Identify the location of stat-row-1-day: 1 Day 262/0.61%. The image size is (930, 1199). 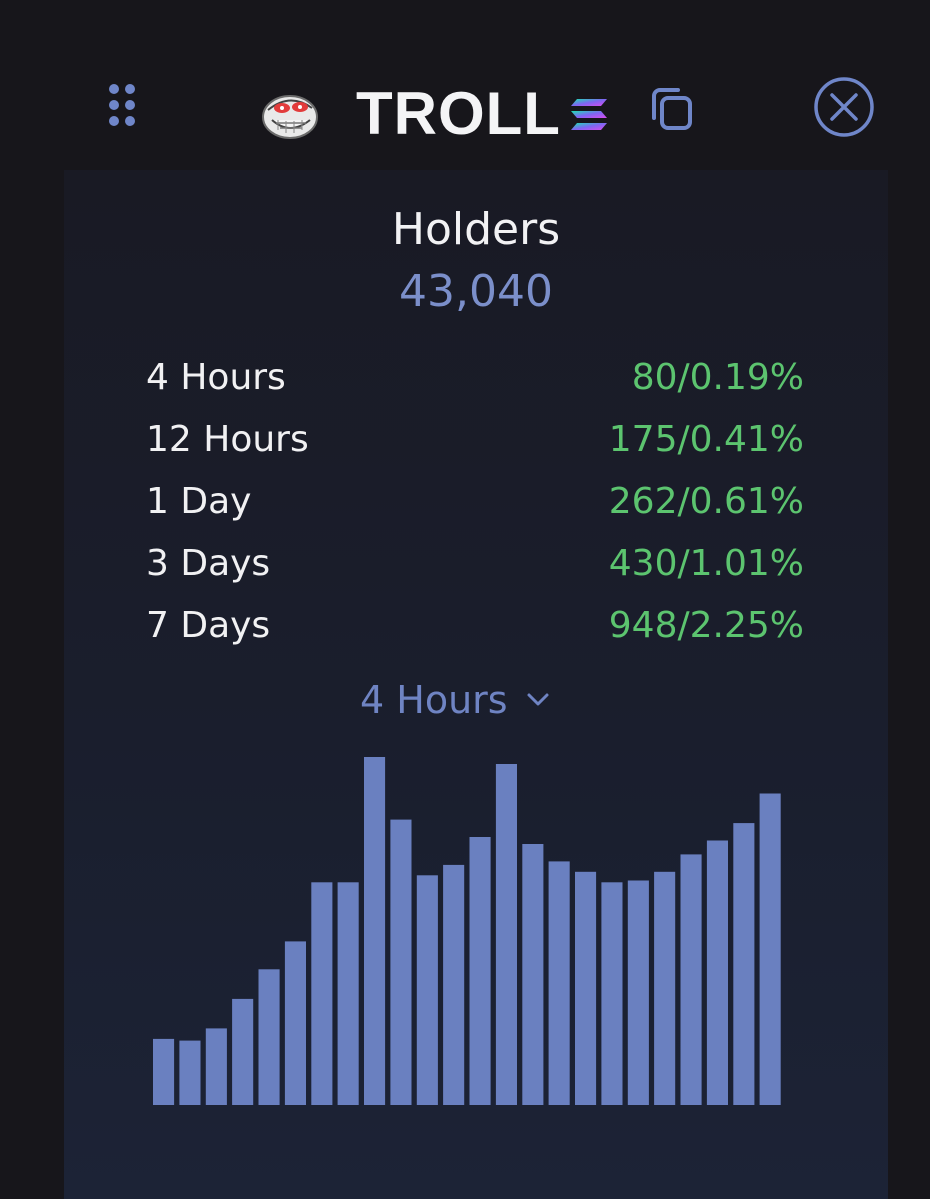
(475, 505).